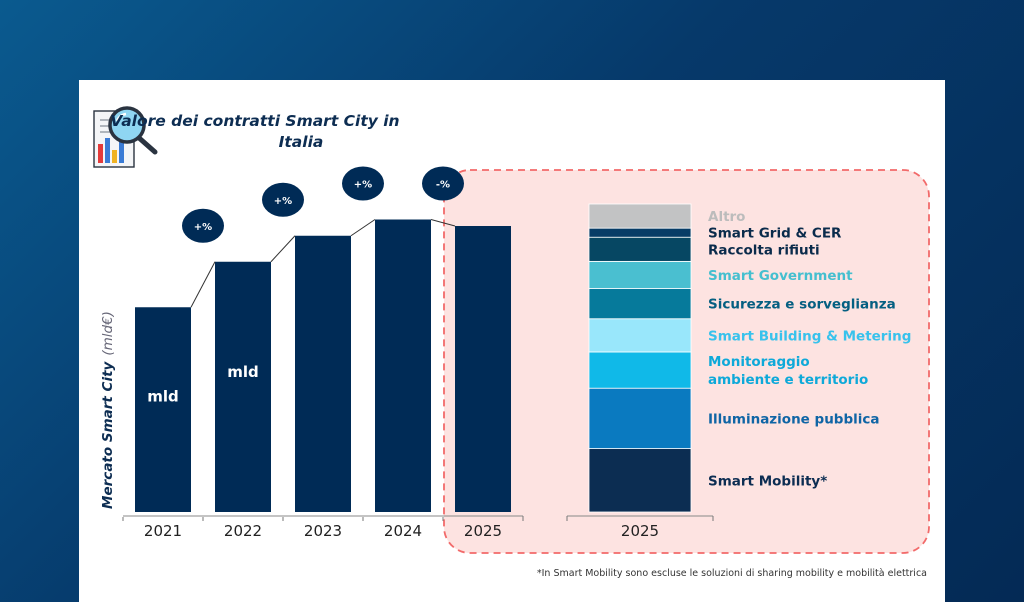 The image size is (1024, 602). I want to click on growth-label-2: +%, so click(363, 185).